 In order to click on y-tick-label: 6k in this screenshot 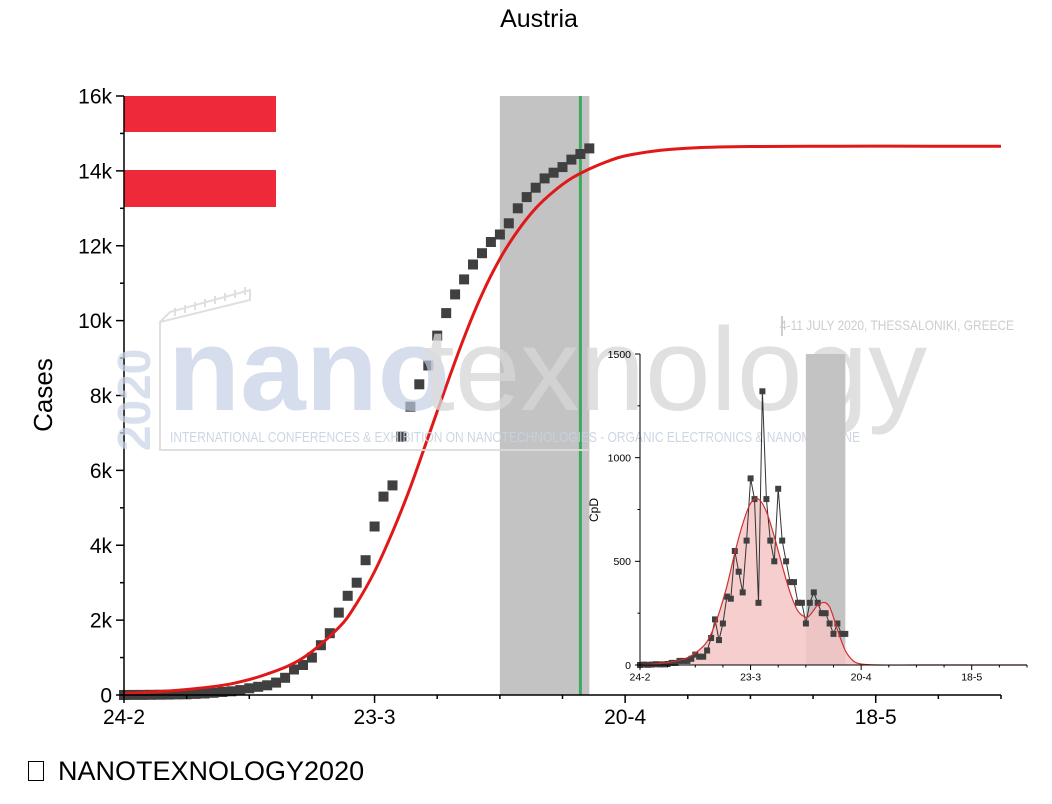, I will do `click(101, 471)`.